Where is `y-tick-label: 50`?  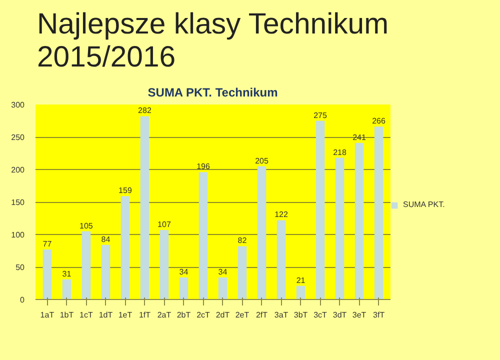 y-tick-label: 50 is located at coordinates (21, 267).